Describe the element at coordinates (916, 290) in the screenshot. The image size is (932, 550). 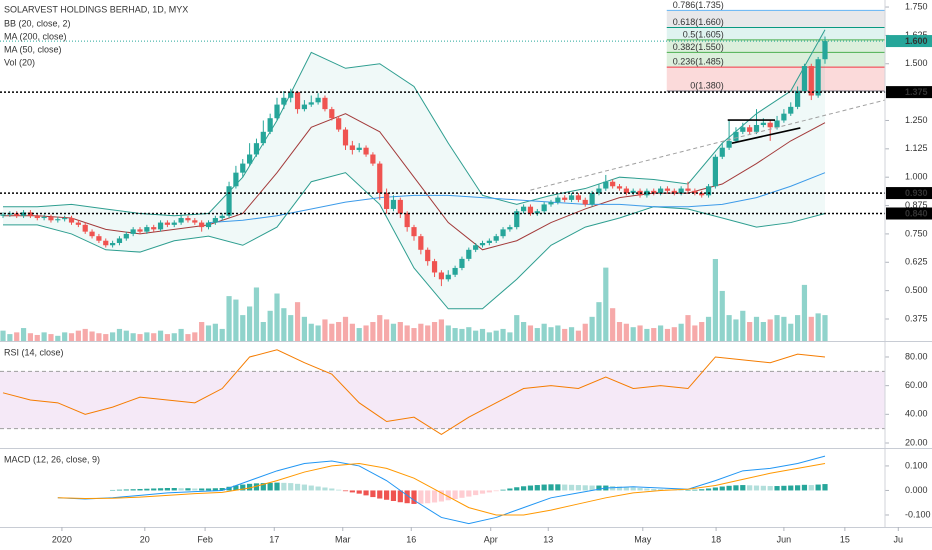
I see `y-tick-label: 0.500` at that location.